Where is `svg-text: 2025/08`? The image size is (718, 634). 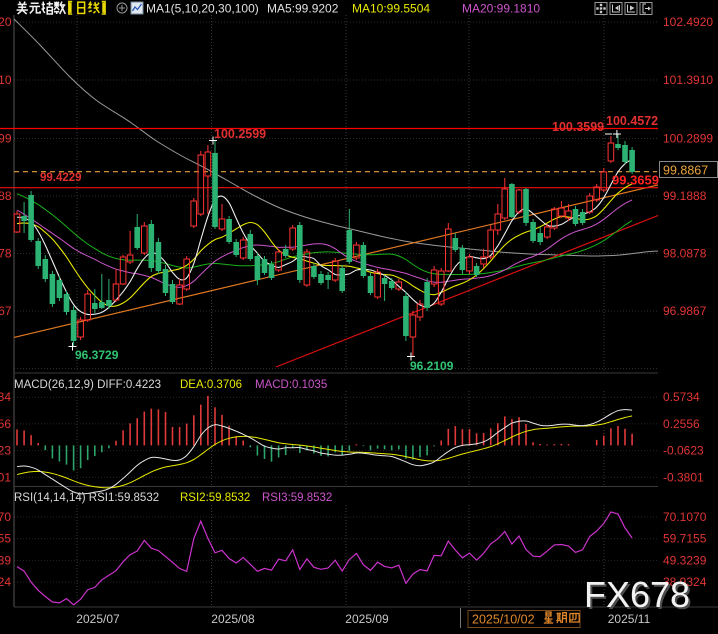 svg-text: 2025/08 is located at coordinates (233, 619).